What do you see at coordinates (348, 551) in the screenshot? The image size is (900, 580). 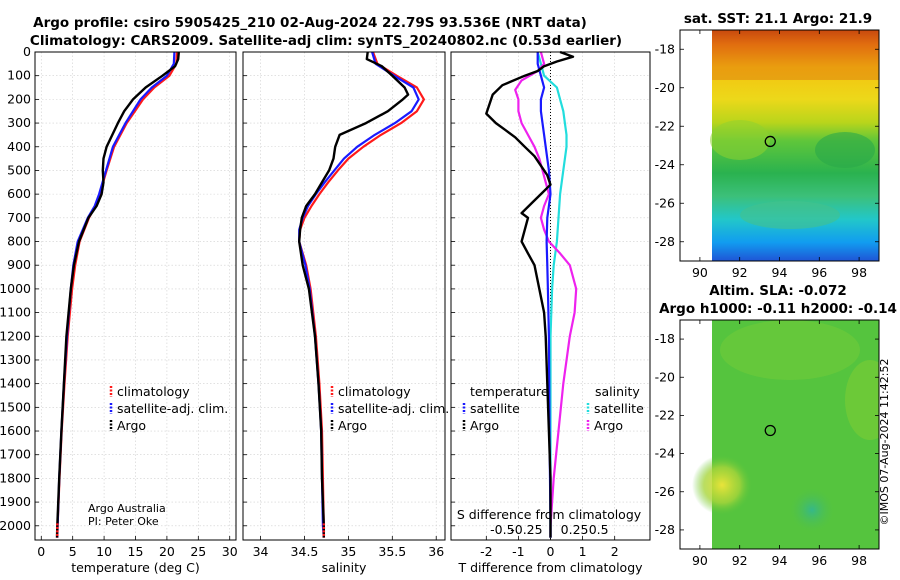 I see `salinity-x-tick-label: 35` at bounding box center [348, 551].